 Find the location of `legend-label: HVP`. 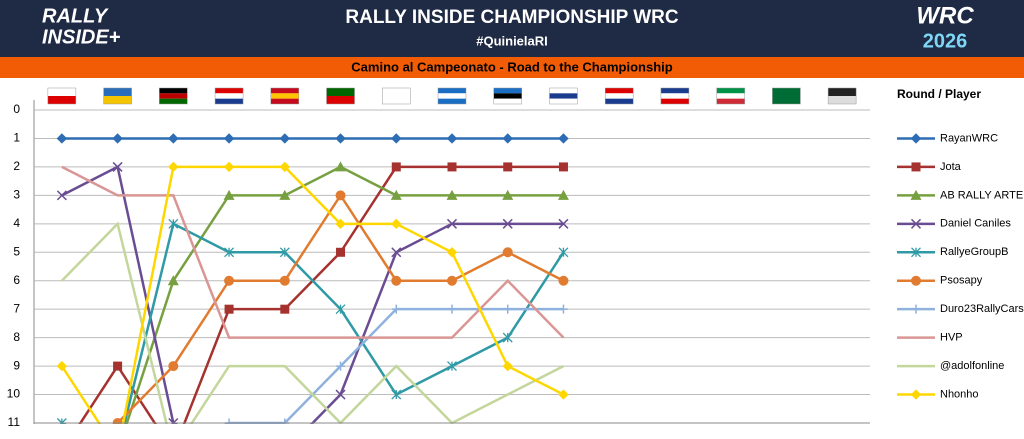

legend-label: HVP is located at coordinates (951, 338).